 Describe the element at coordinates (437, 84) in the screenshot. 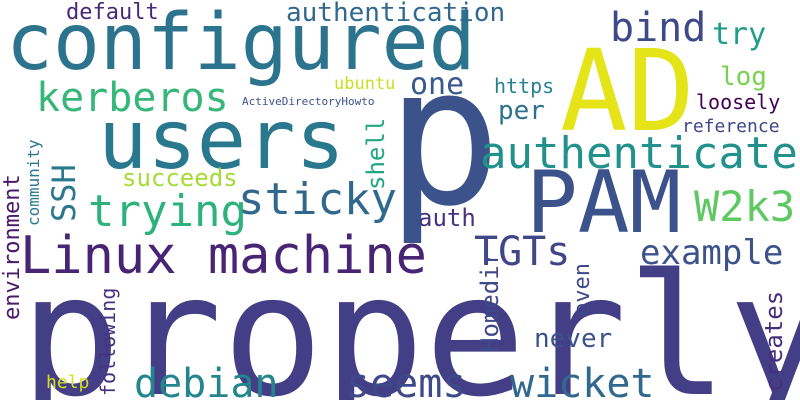

I see `word-one: one` at that location.